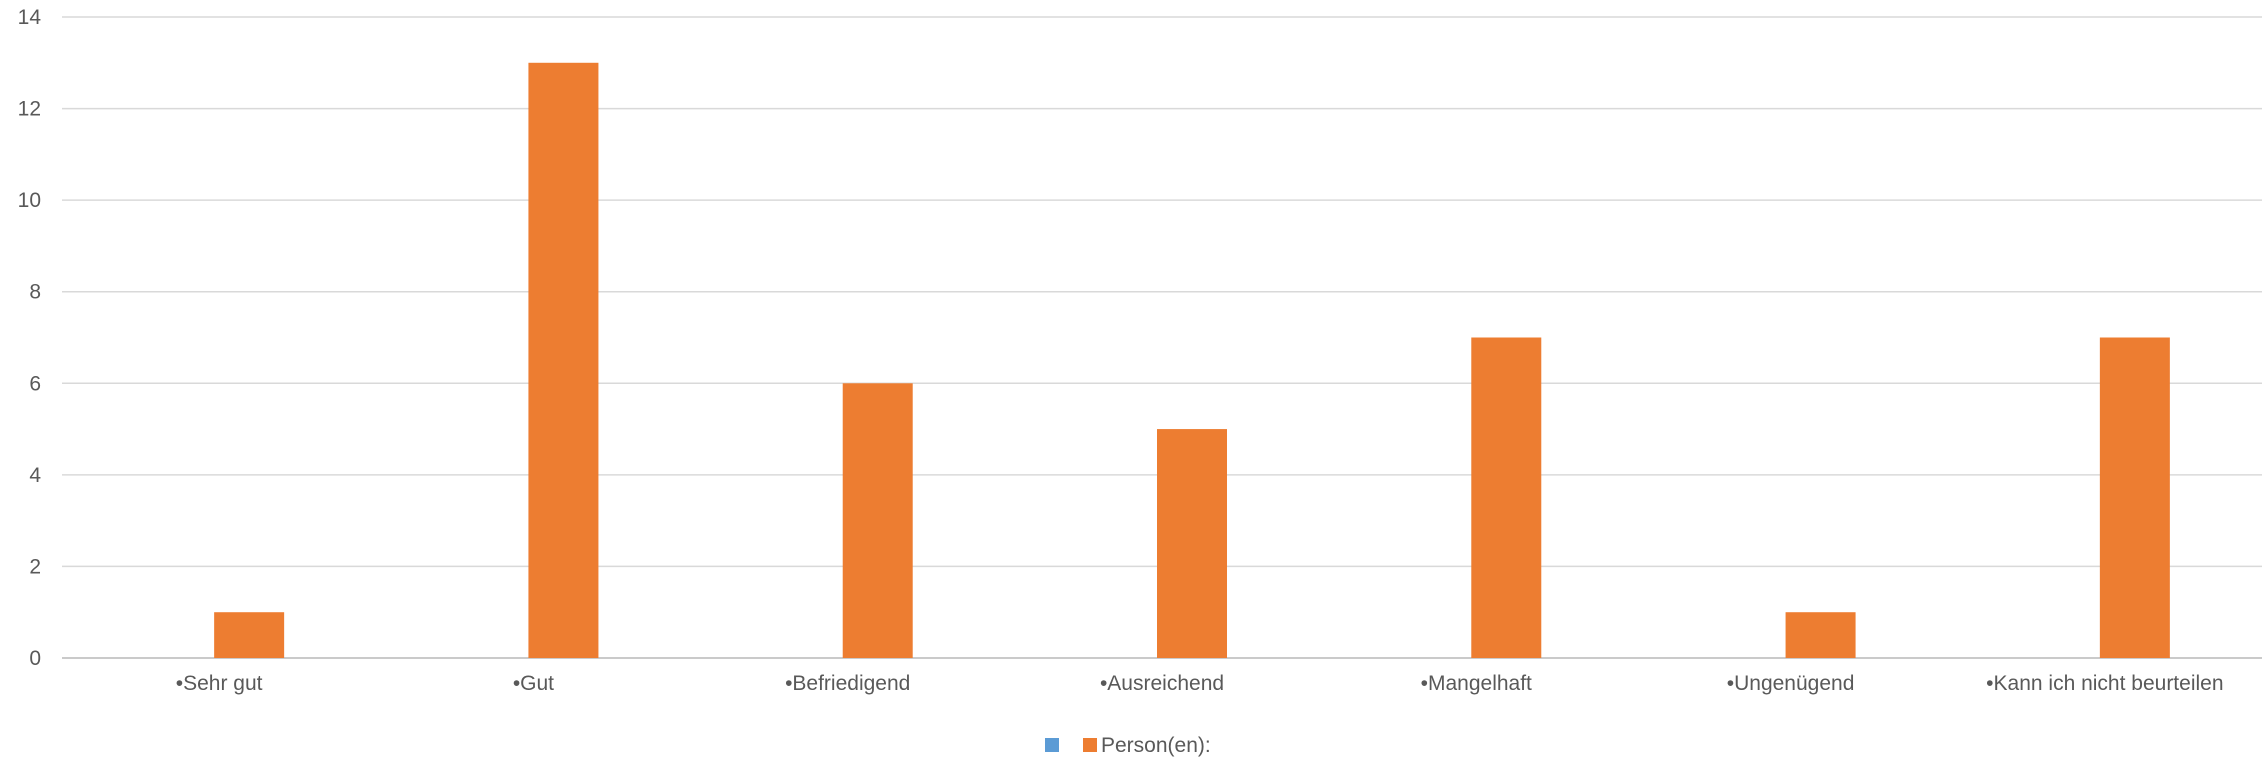 The height and width of the screenshot is (765, 2267). What do you see at coordinates (35, 658) in the screenshot?
I see `y-tick-label: 0` at bounding box center [35, 658].